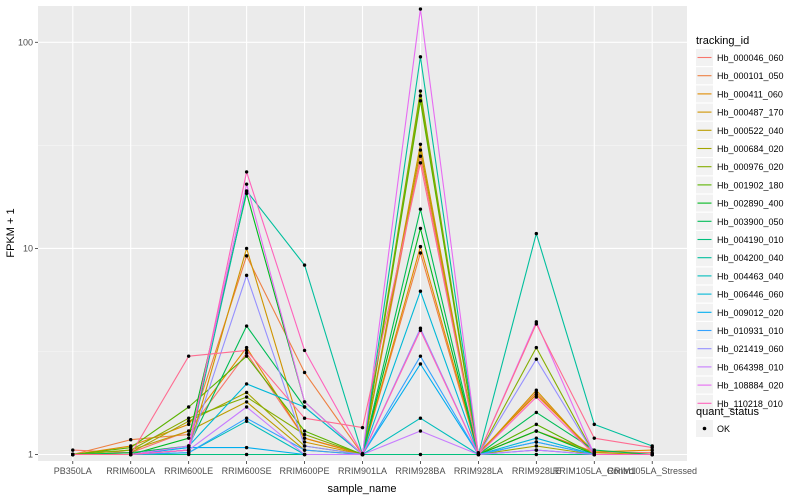 The height and width of the screenshot is (500, 800). I want to click on y-axis-title: FPKM + 1, so click(11, 232).